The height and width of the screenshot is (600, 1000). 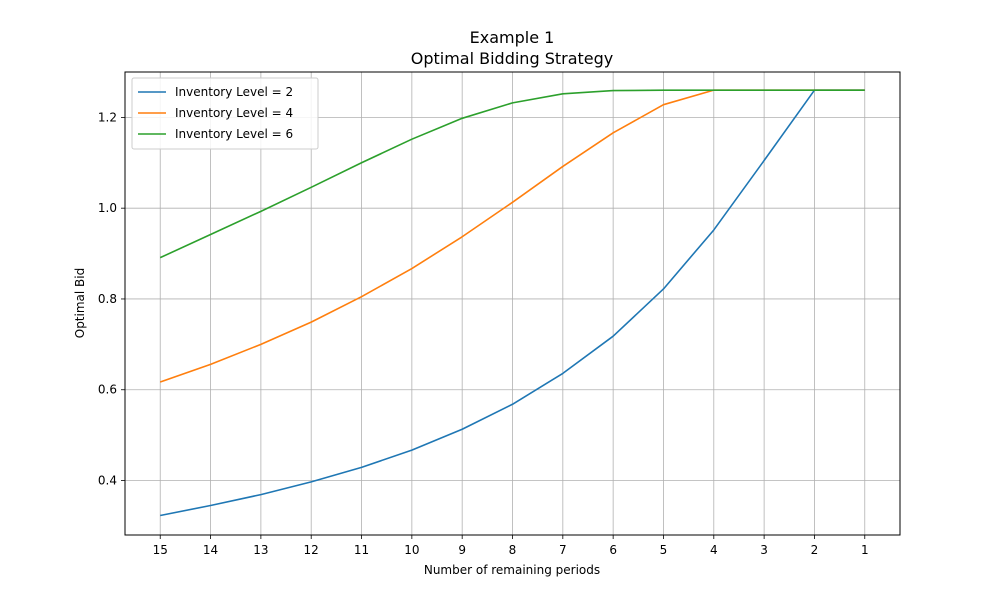 I want to click on legend-label: Inventory Level = 4, so click(x=234, y=113).